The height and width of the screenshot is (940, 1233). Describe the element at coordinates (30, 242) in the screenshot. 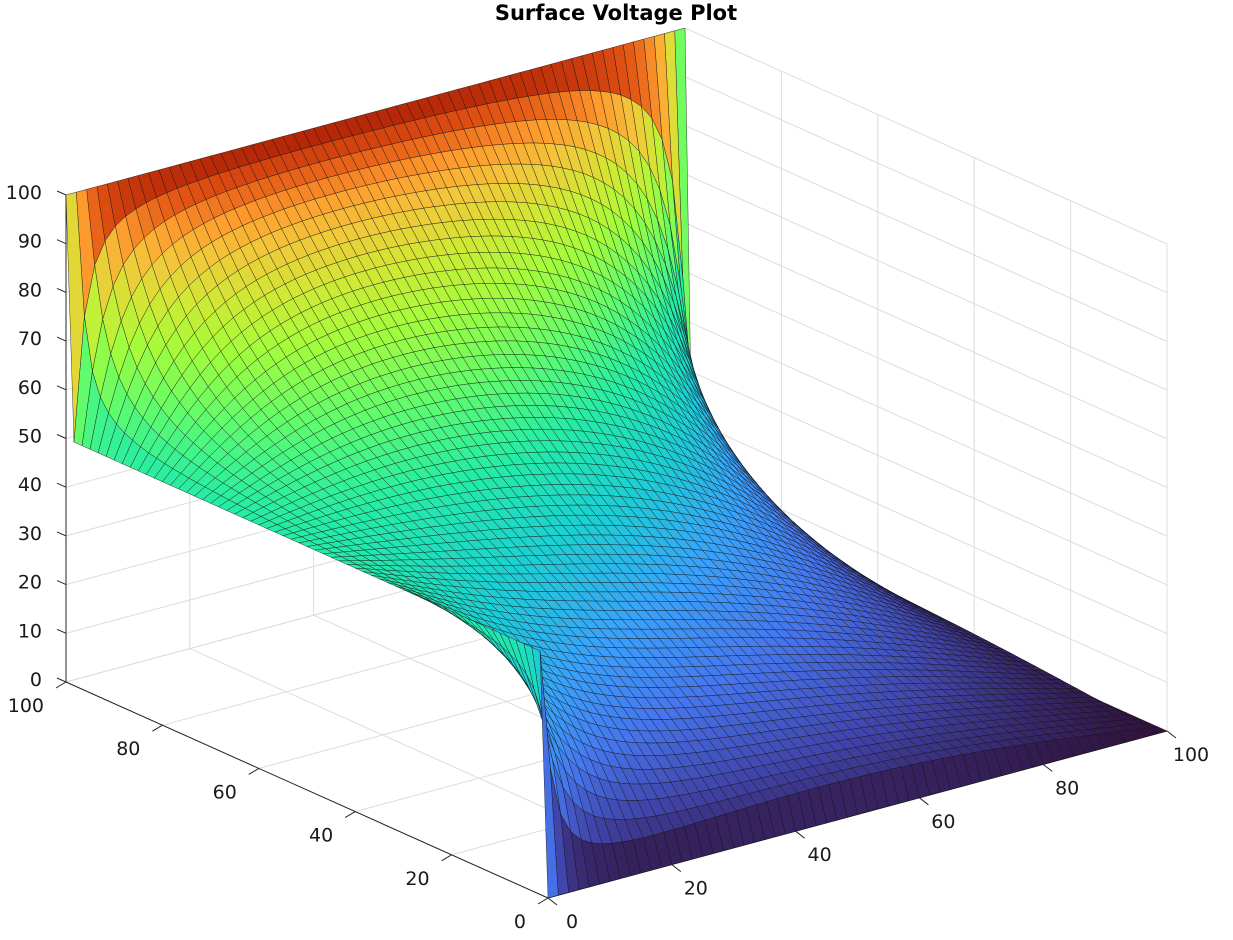

I see `z-tick-label: 90` at that location.